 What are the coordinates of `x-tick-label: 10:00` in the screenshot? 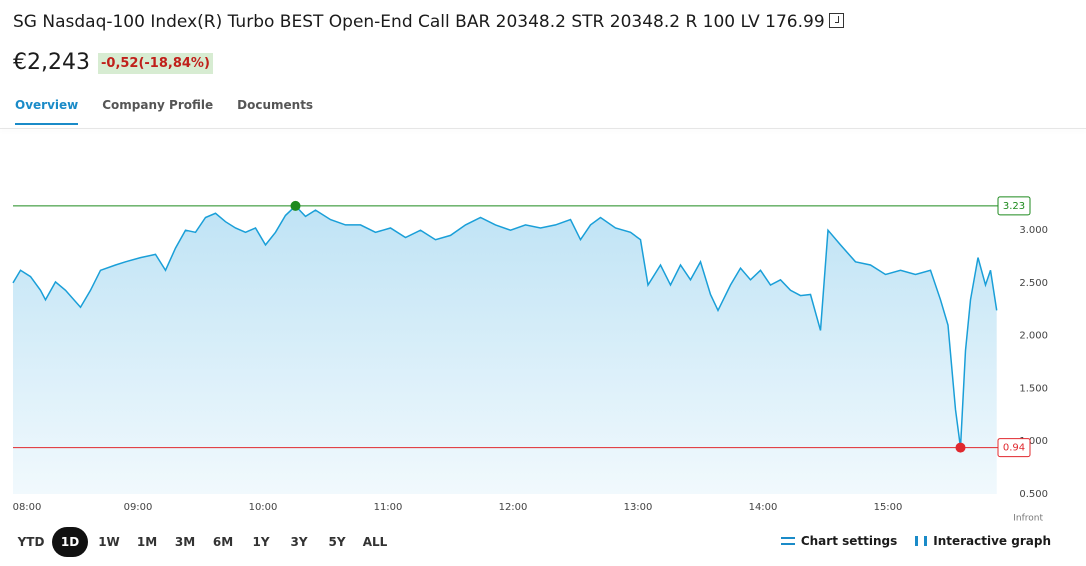 It's located at (263, 507).